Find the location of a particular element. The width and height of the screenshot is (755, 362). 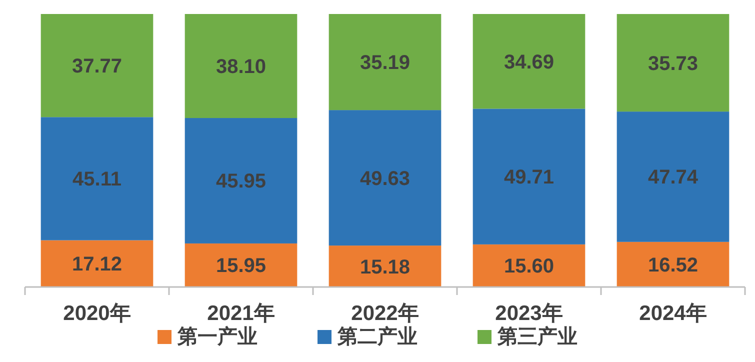

x-tick-label: 2023年 is located at coordinates (529, 313).